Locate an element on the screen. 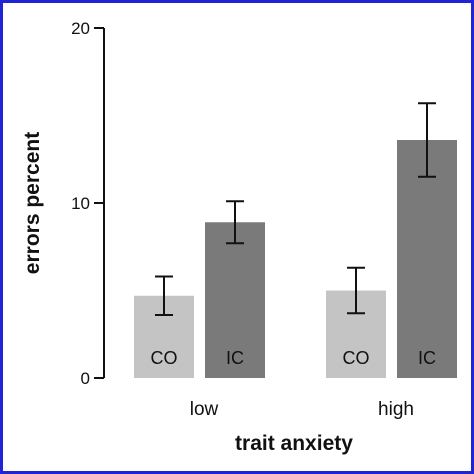 This screenshot has height=474, width=474. bar-ic-low is located at coordinates (235, 300).